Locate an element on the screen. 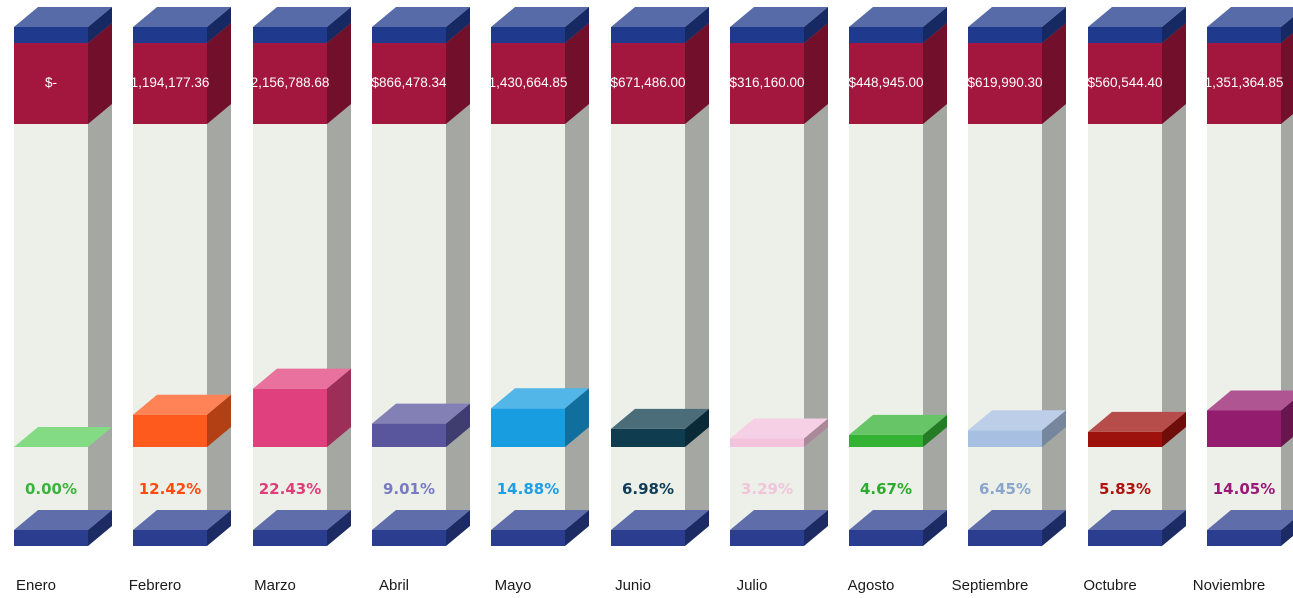 Image resolution: width=1293 pixels, height=598 pixels. amount-label: 2,156,788.68 is located at coordinates (290, 82).